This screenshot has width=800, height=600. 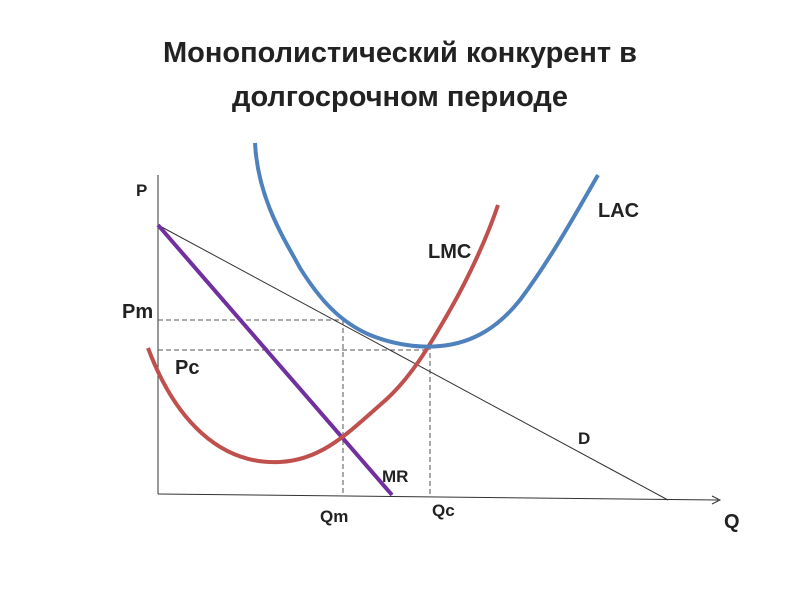 I want to click on qc-label: Qc, so click(x=443, y=510).